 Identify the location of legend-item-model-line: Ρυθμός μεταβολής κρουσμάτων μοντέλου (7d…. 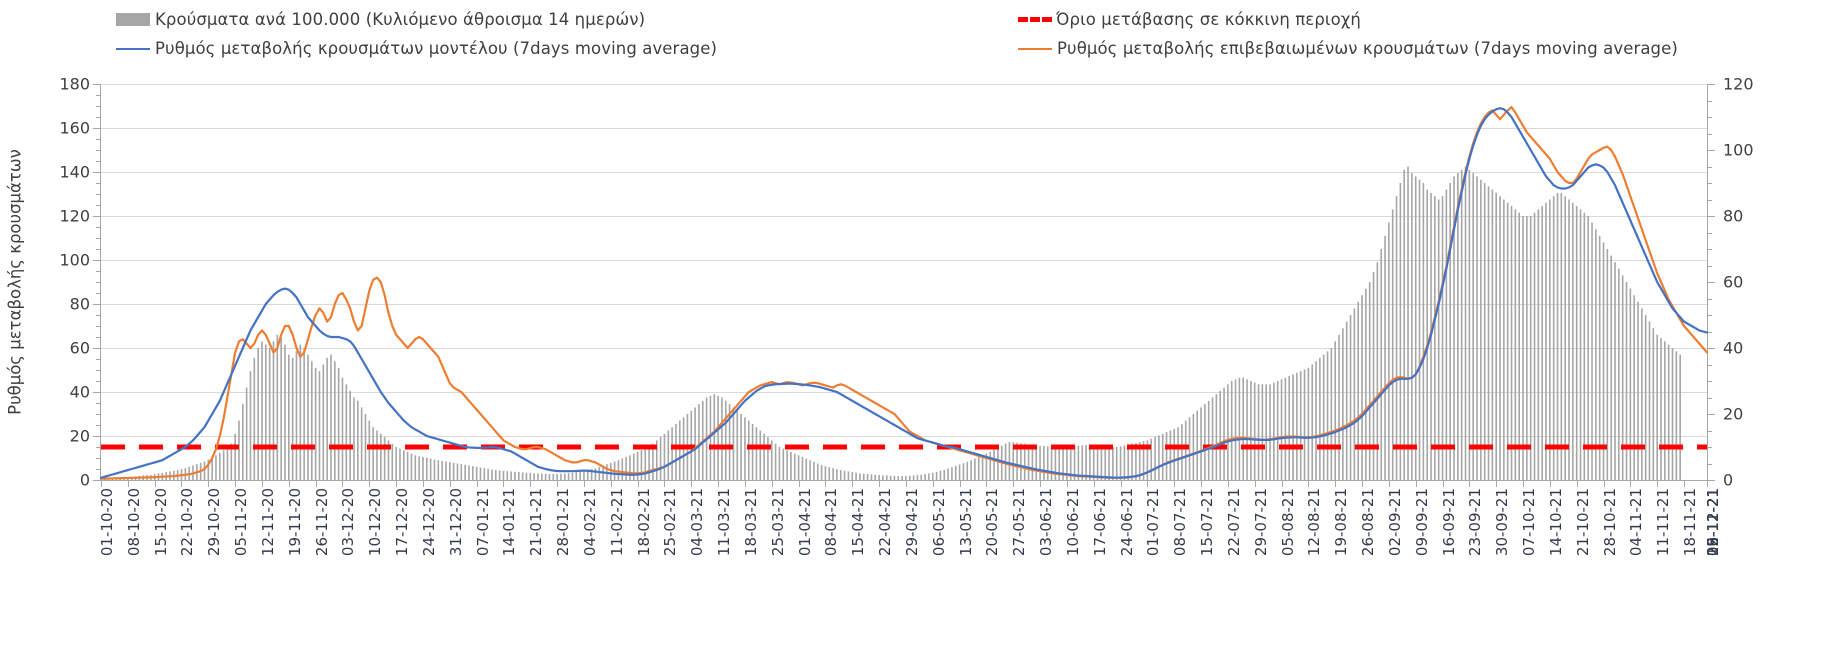
(416, 48).